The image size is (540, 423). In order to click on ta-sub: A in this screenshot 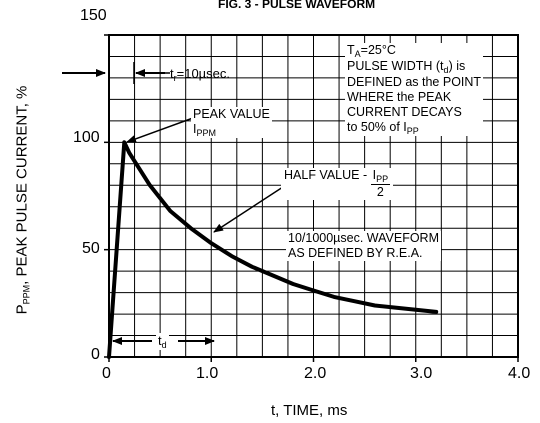, I will do `click(357, 54)`.